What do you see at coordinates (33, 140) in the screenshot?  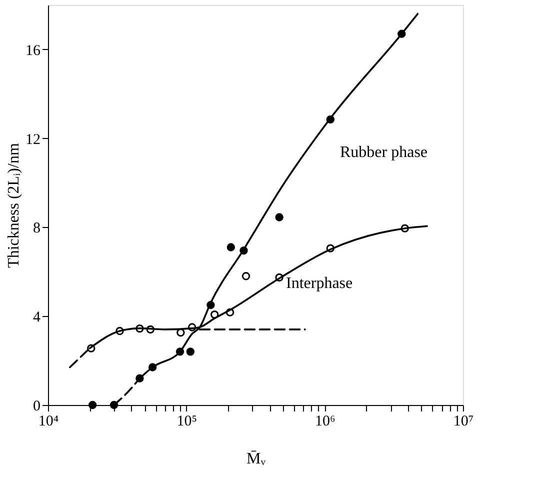 I see `y-tick-label: 12` at bounding box center [33, 140].